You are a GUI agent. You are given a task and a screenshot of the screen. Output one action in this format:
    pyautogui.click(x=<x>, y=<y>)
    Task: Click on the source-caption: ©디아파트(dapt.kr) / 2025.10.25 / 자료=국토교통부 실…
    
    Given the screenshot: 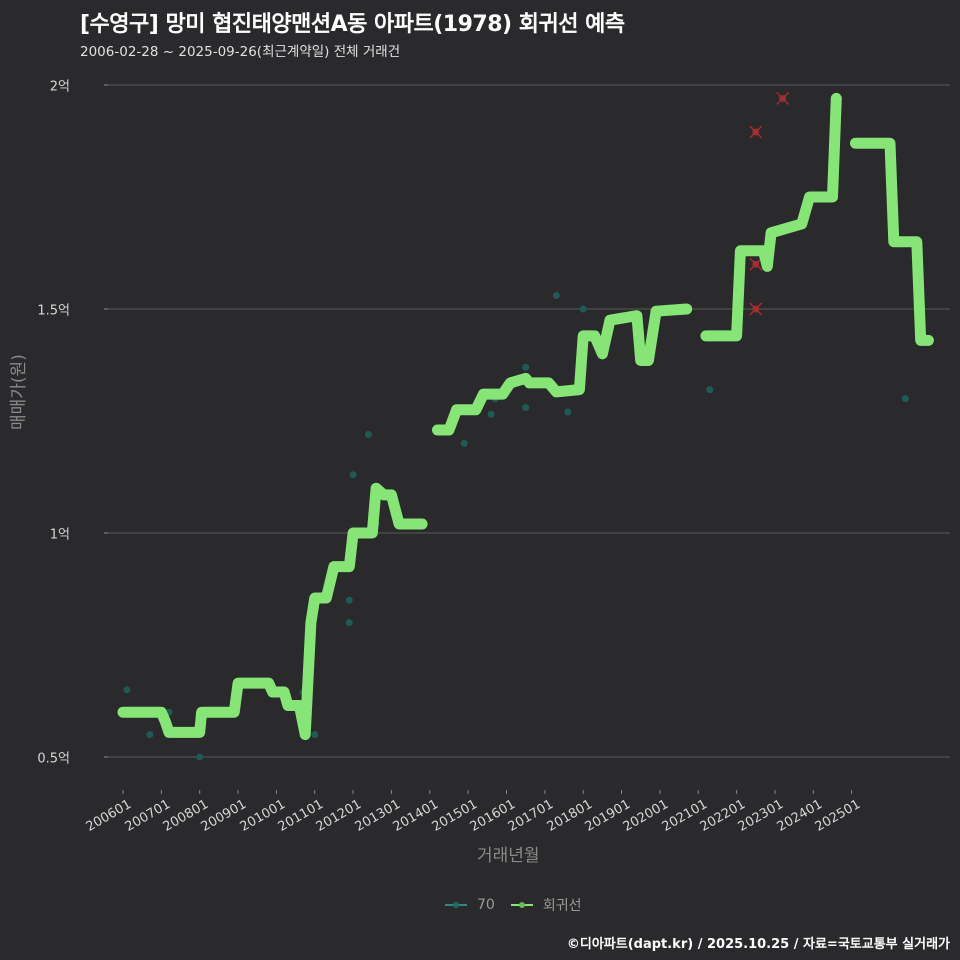 What is the action you would take?
    pyautogui.click(x=758, y=944)
    